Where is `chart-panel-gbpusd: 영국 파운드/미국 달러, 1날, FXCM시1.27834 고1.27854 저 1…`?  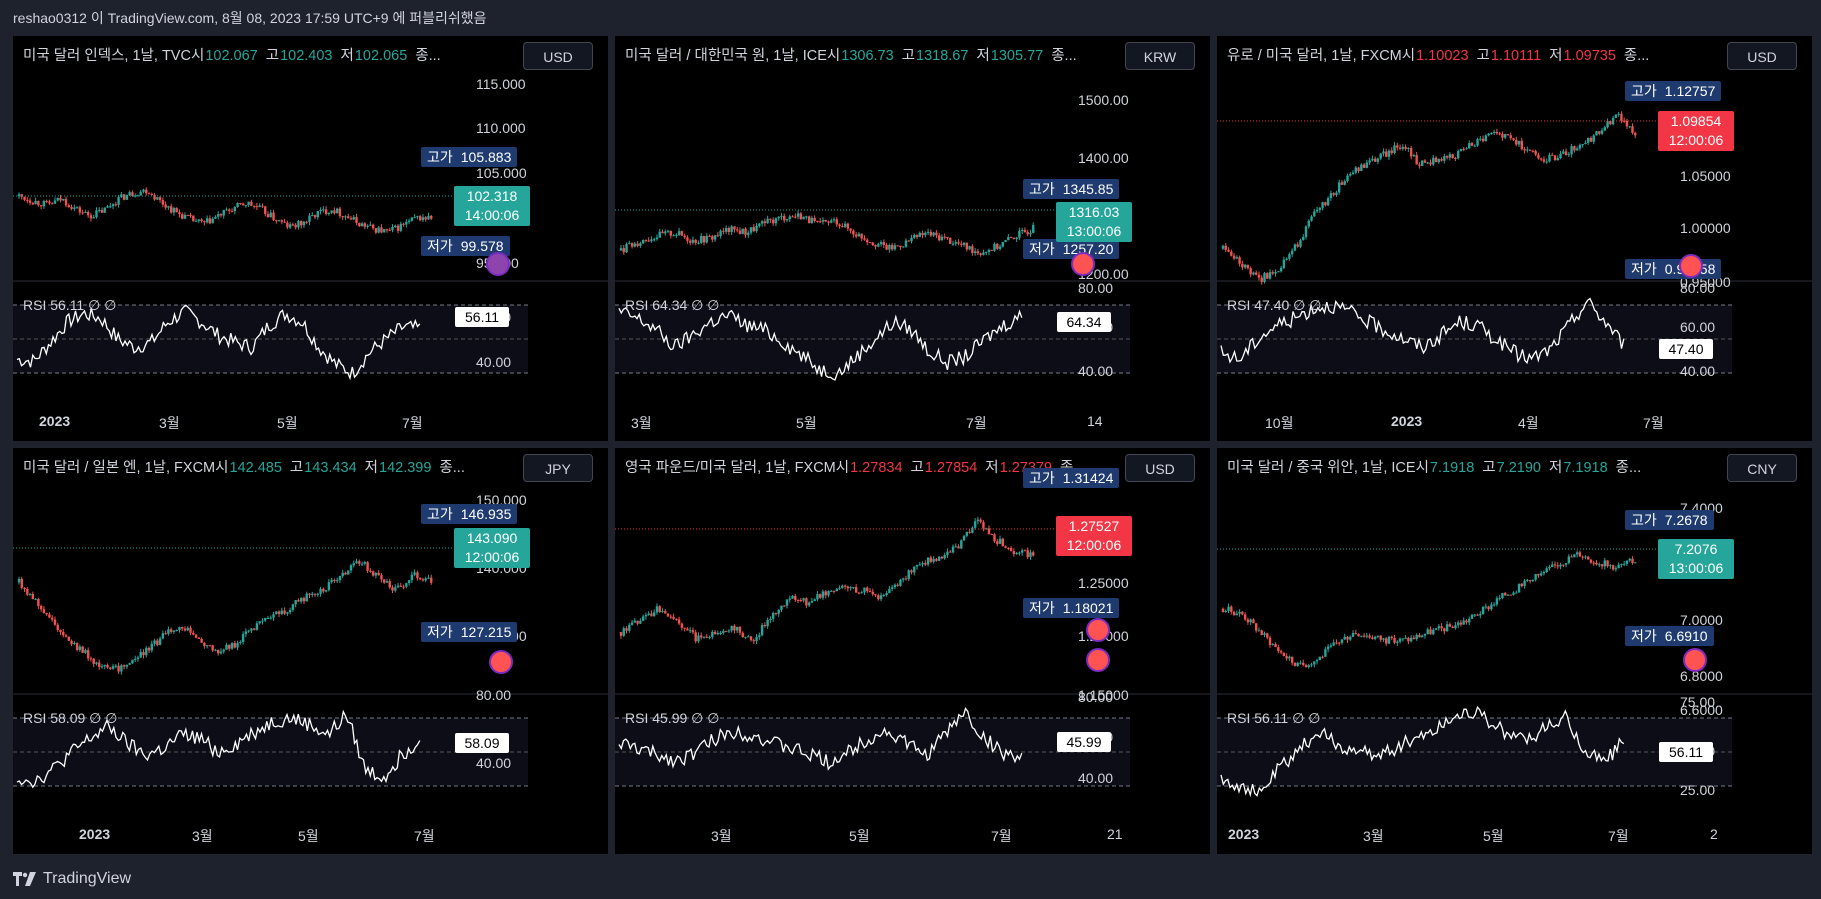 chart-panel-gbpusd: 영국 파운드/미국 달러, 1날, FXCM시1.27834 고1.27854 저 1… is located at coordinates (912, 651).